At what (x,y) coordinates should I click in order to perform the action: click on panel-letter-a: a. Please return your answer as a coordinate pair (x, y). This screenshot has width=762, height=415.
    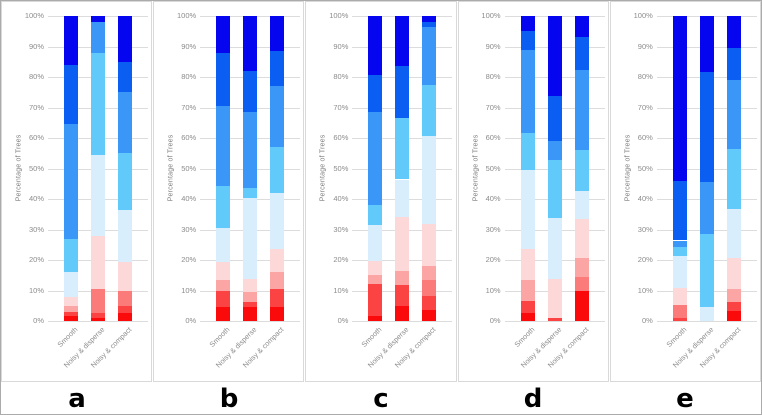
    Looking at the image, I should click on (77, 398).